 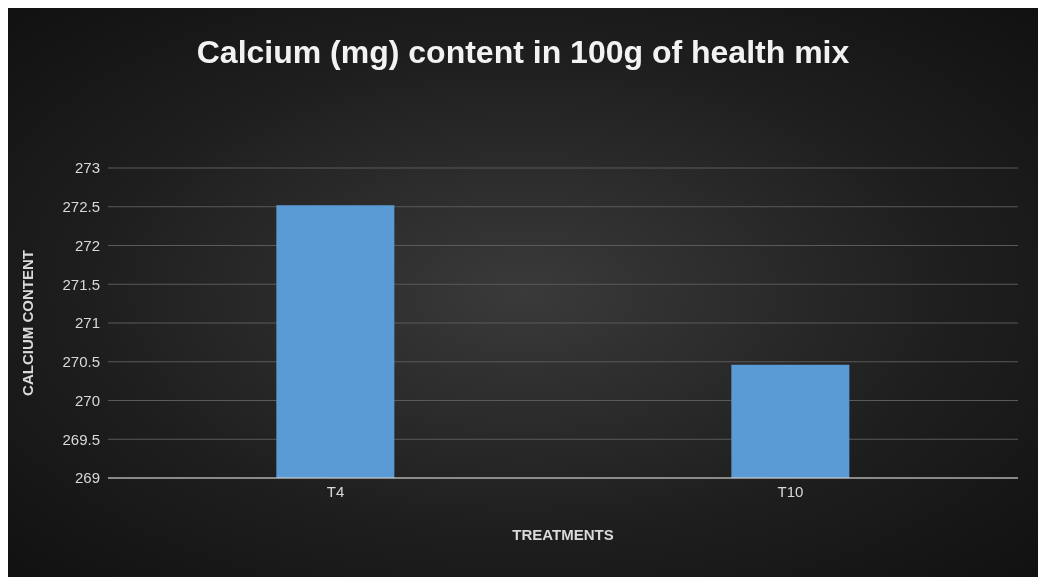 What do you see at coordinates (523, 52) in the screenshot?
I see `chart-title: Calcium (mg) content in 100g of health mix` at bounding box center [523, 52].